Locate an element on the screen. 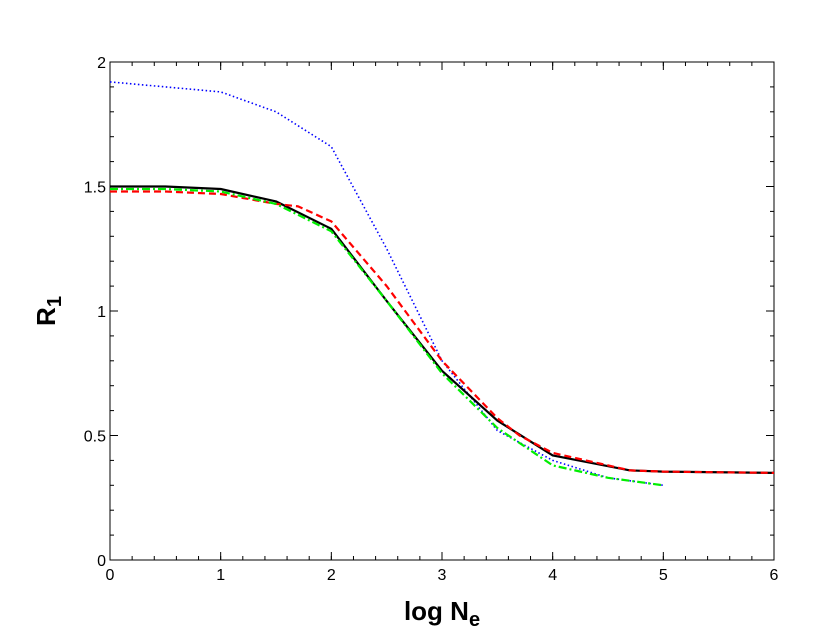 The height and width of the screenshot is (643, 830). y-axis-label-main: R is located at coordinates (46, 316).